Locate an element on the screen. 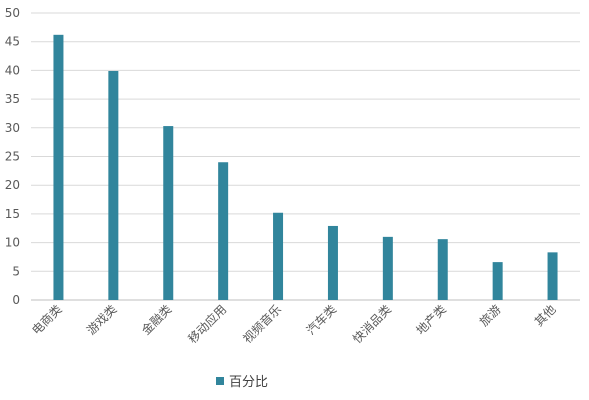 The width and height of the screenshot is (589, 400). x-tick-label: 快消品类 is located at coordinates (372, 324).